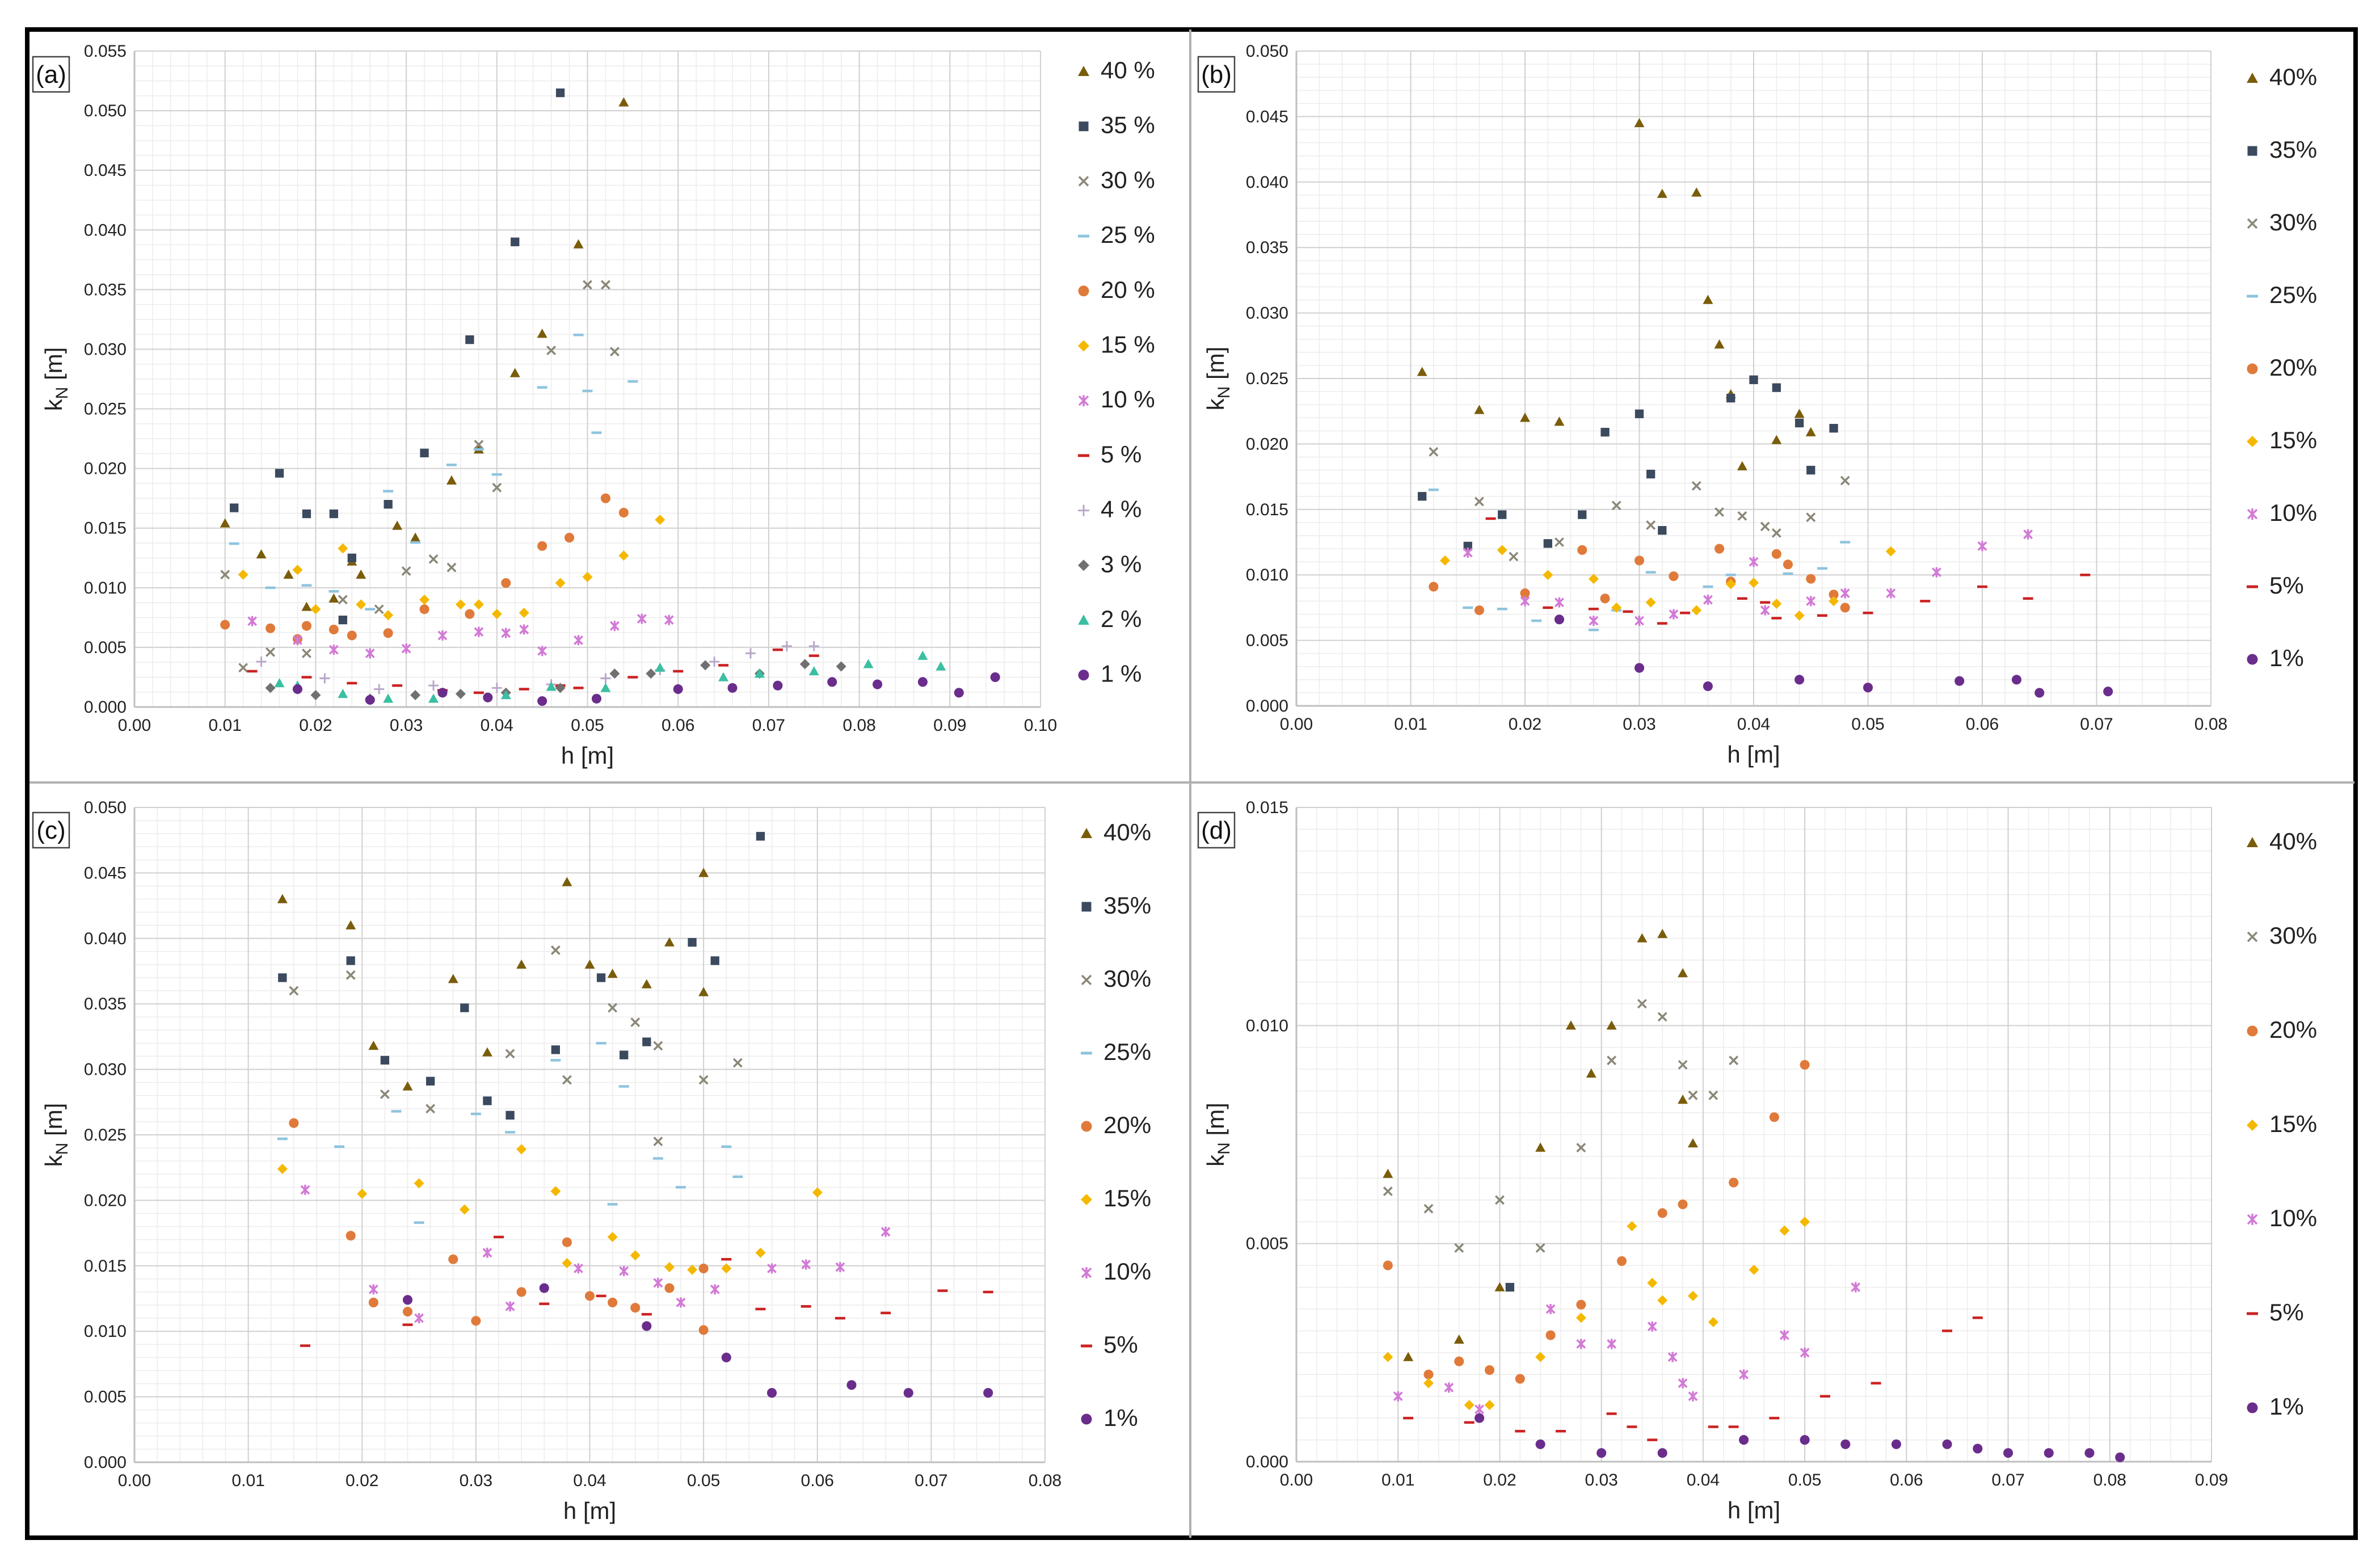 The image size is (2380, 1561). What do you see at coordinates (1499, 1480) in the screenshot?
I see `x-tick-label: 0.02` at bounding box center [1499, 1480].